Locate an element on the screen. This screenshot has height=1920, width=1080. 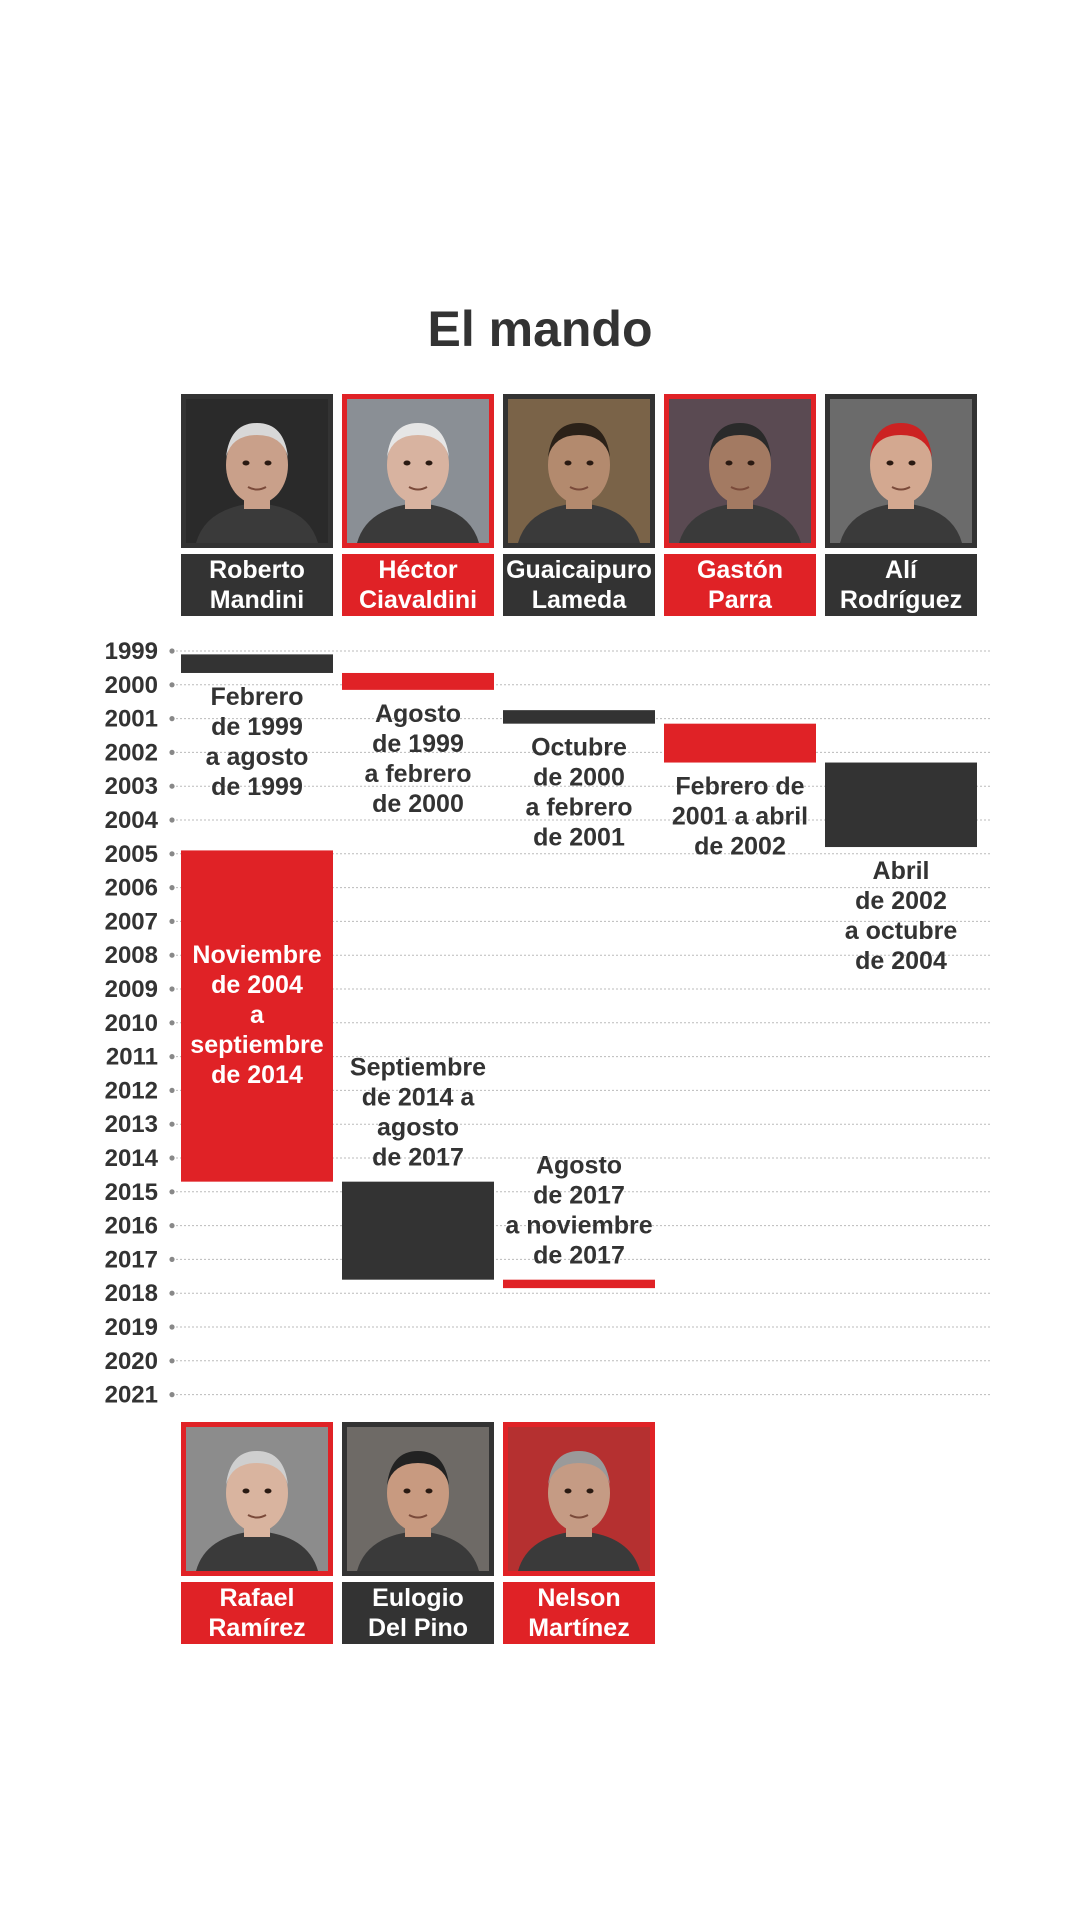
person-first-name: Alí is located at coordinates (901, 570).